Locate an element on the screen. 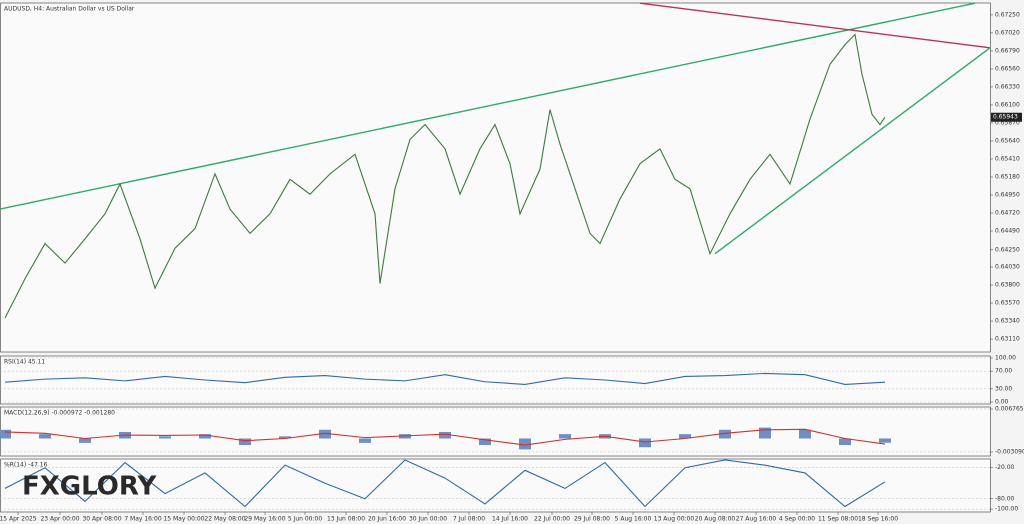  x-tick-label: 15 May 00:00 is located at coordinates (183, 519).